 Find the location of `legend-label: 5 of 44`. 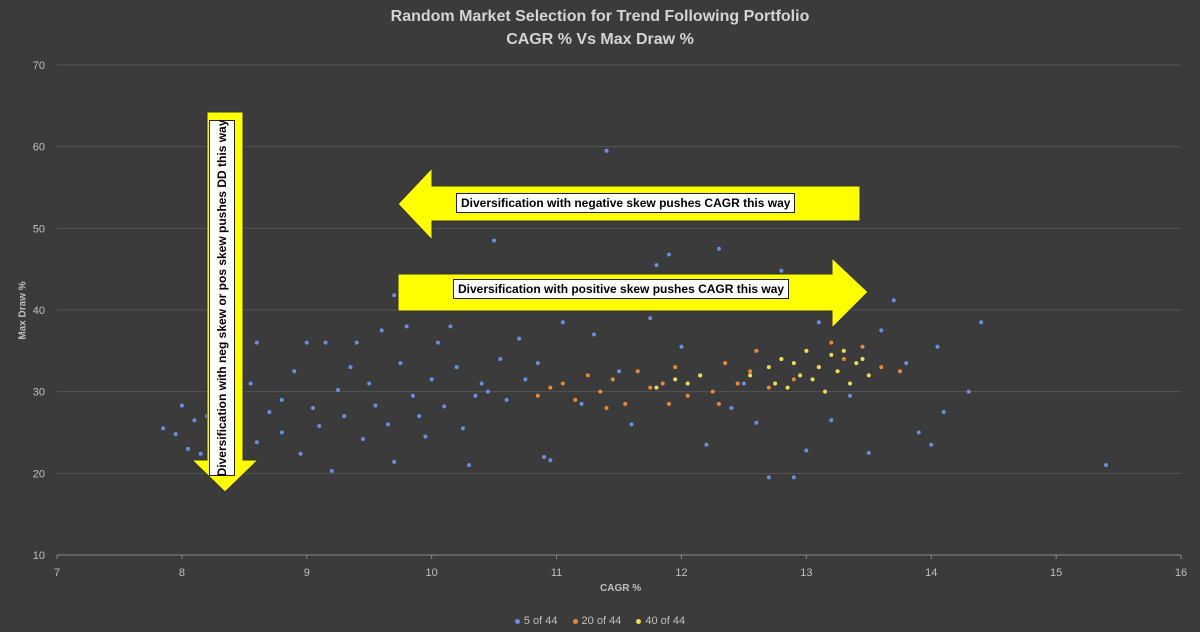

legend-label: 5 of 44 is located at coordinates (540, 621).